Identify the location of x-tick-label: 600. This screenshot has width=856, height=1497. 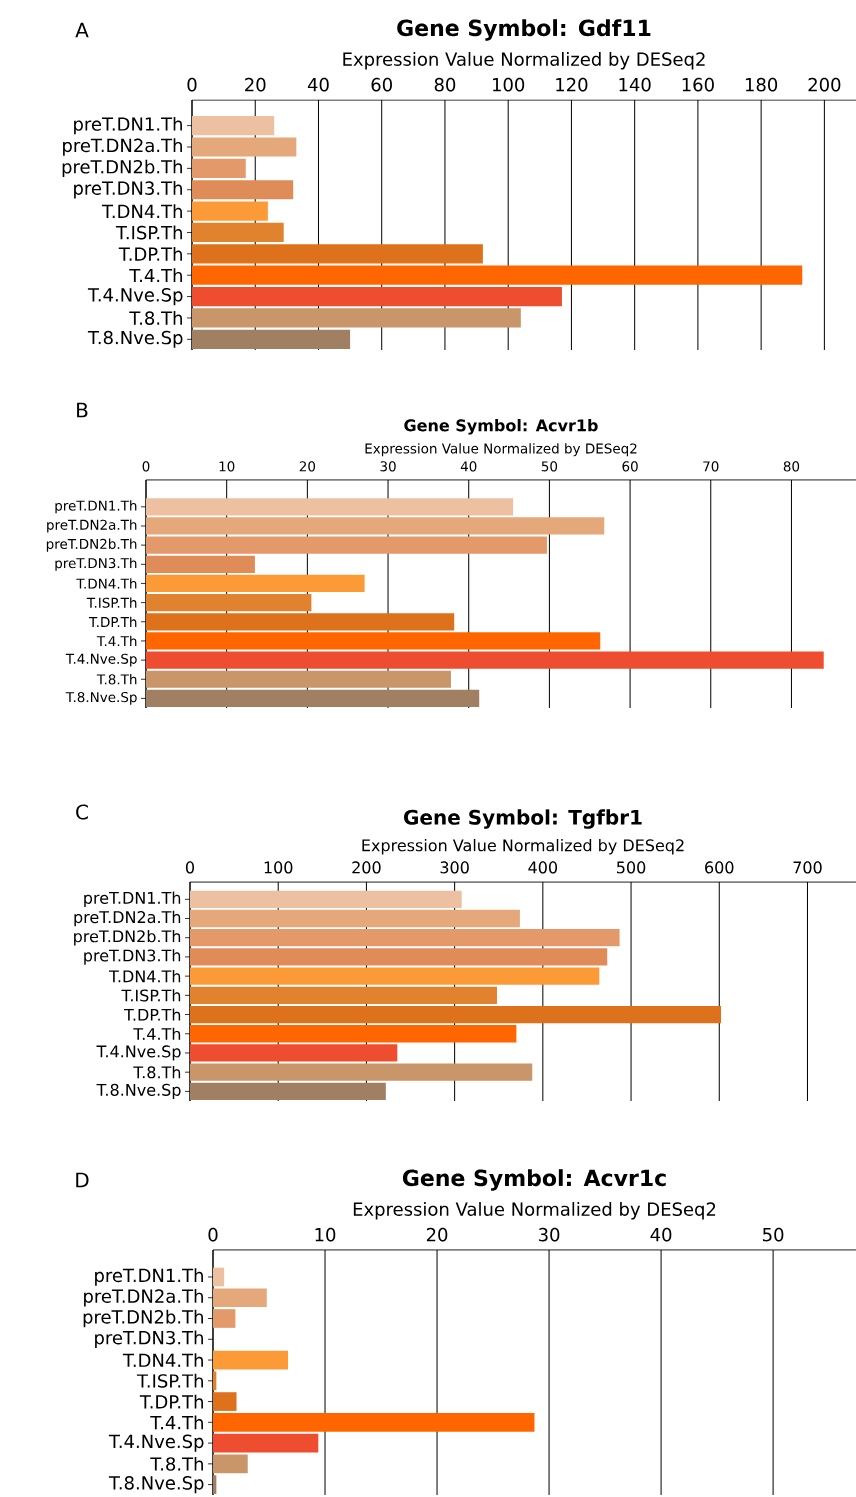
(719, 867).